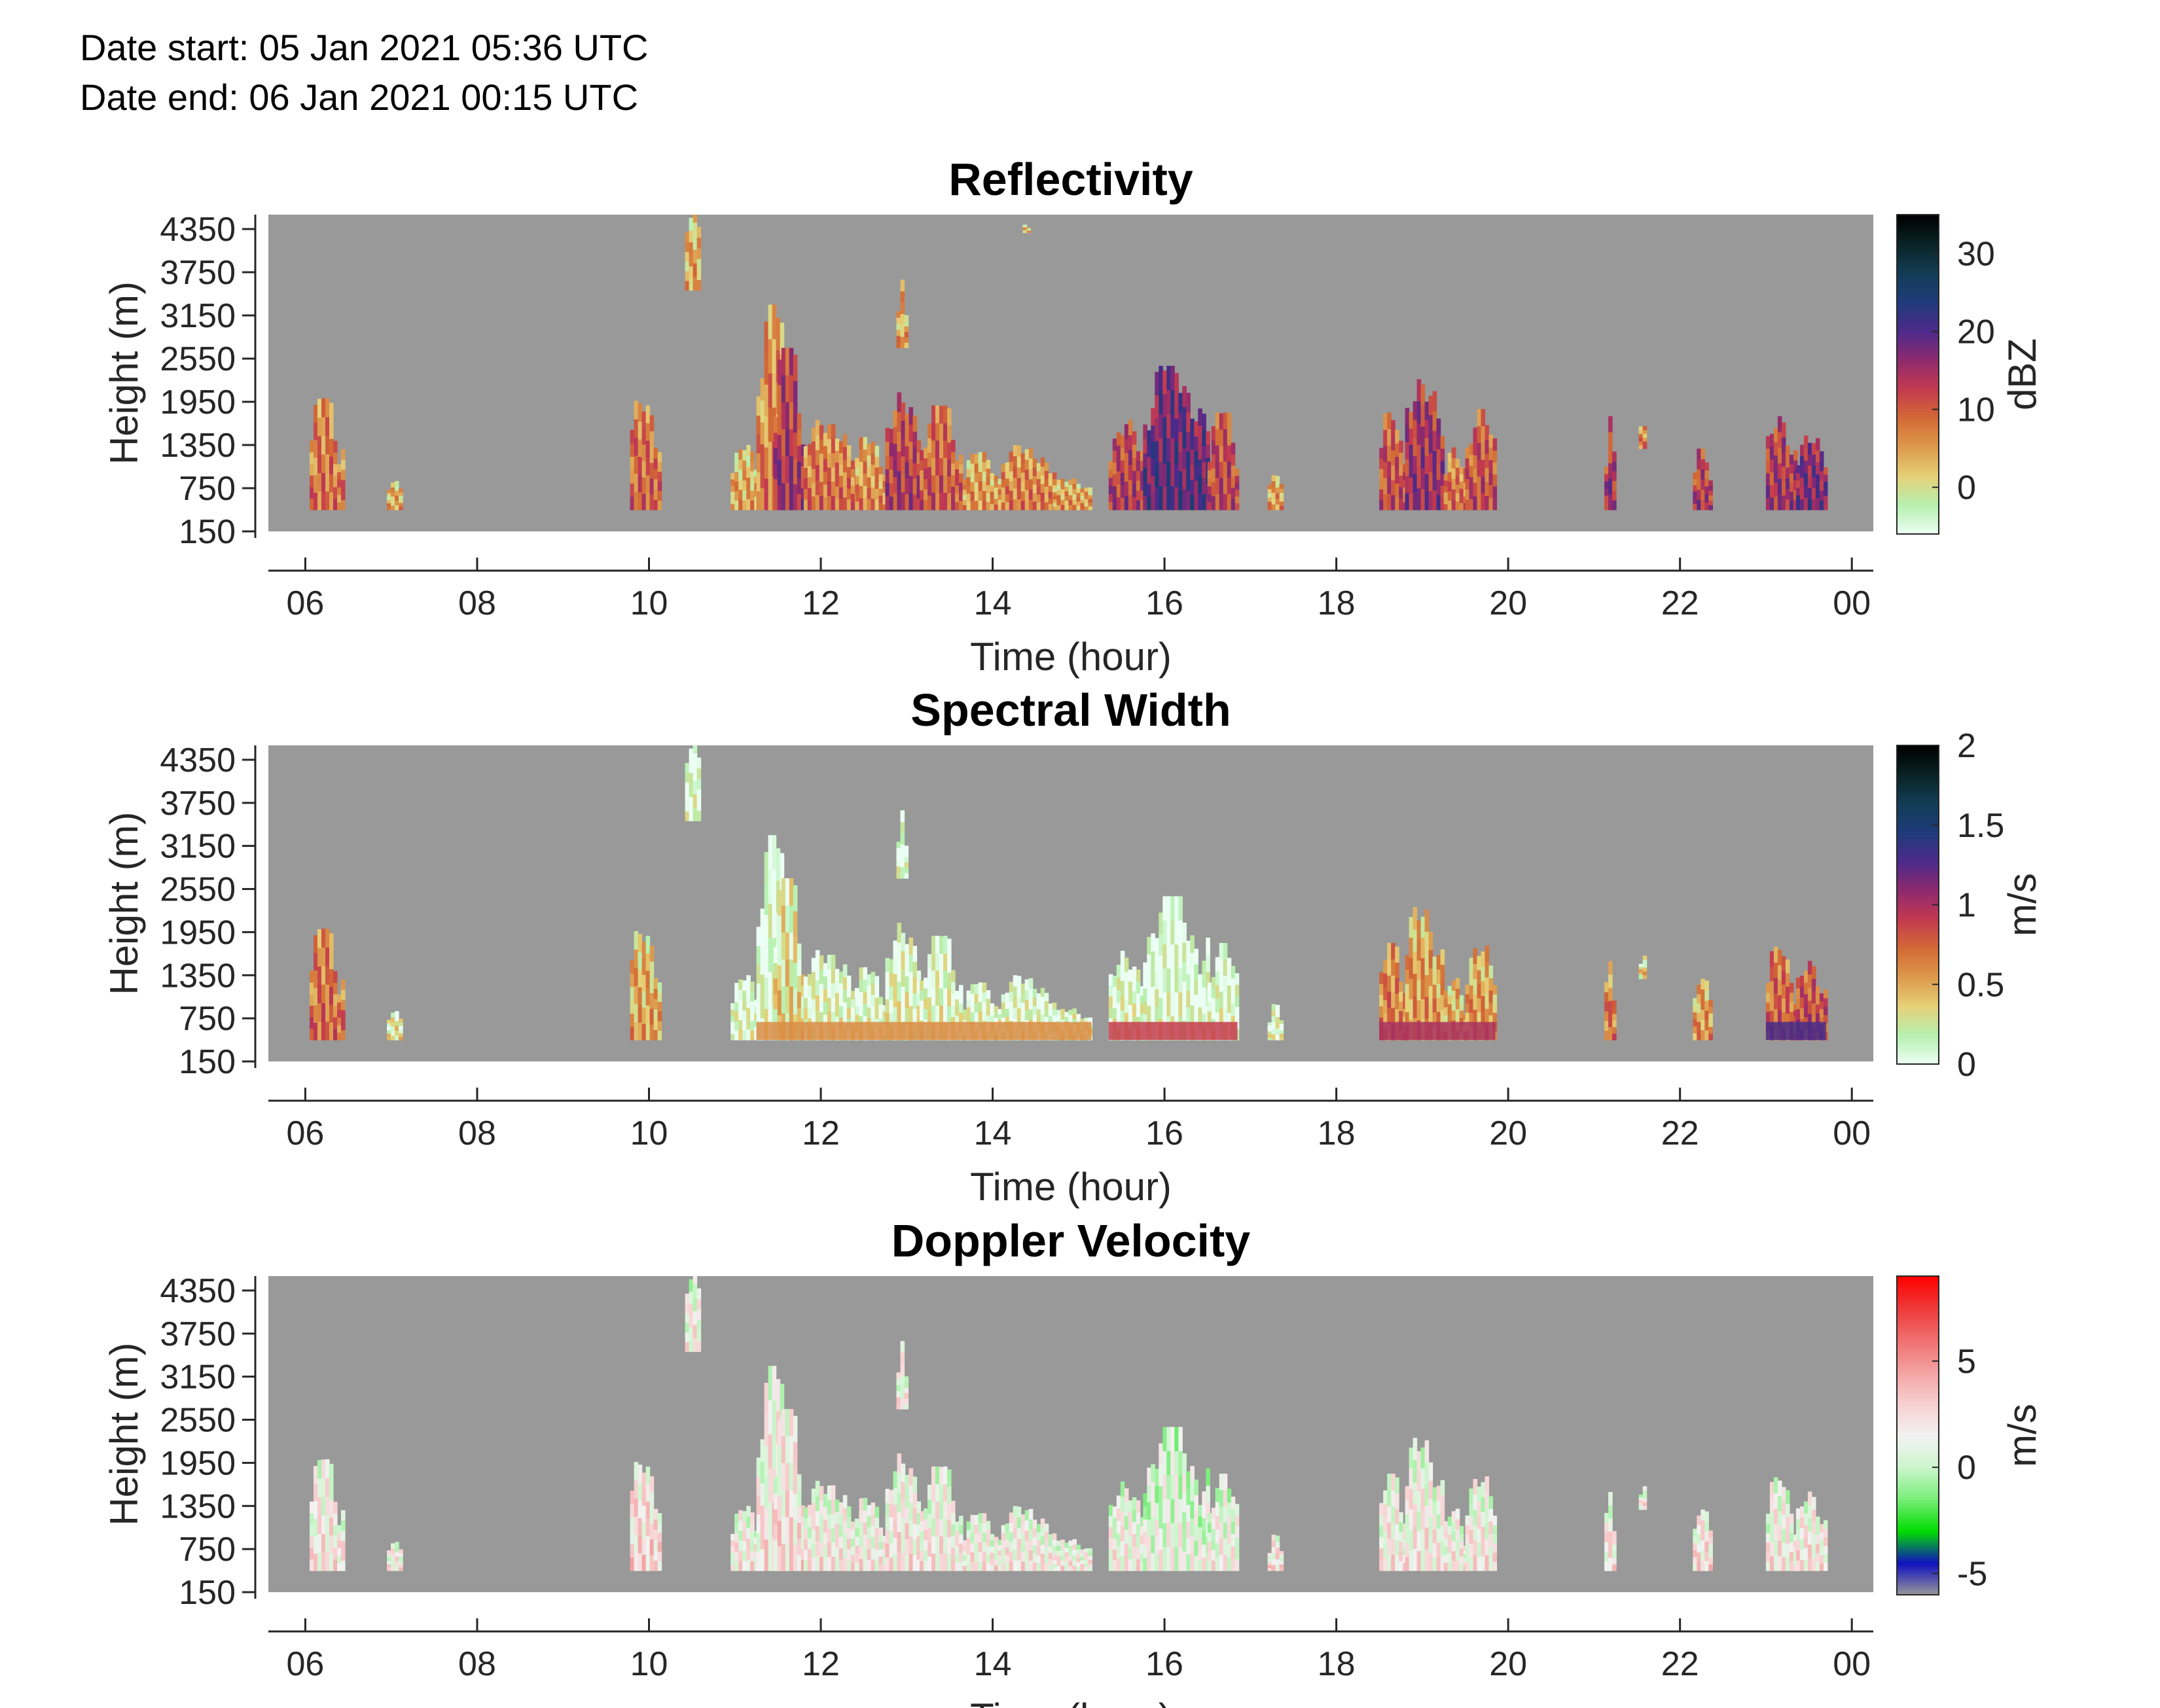  I want to click on colorbar-tick-label: 30, so click(1976, 255).